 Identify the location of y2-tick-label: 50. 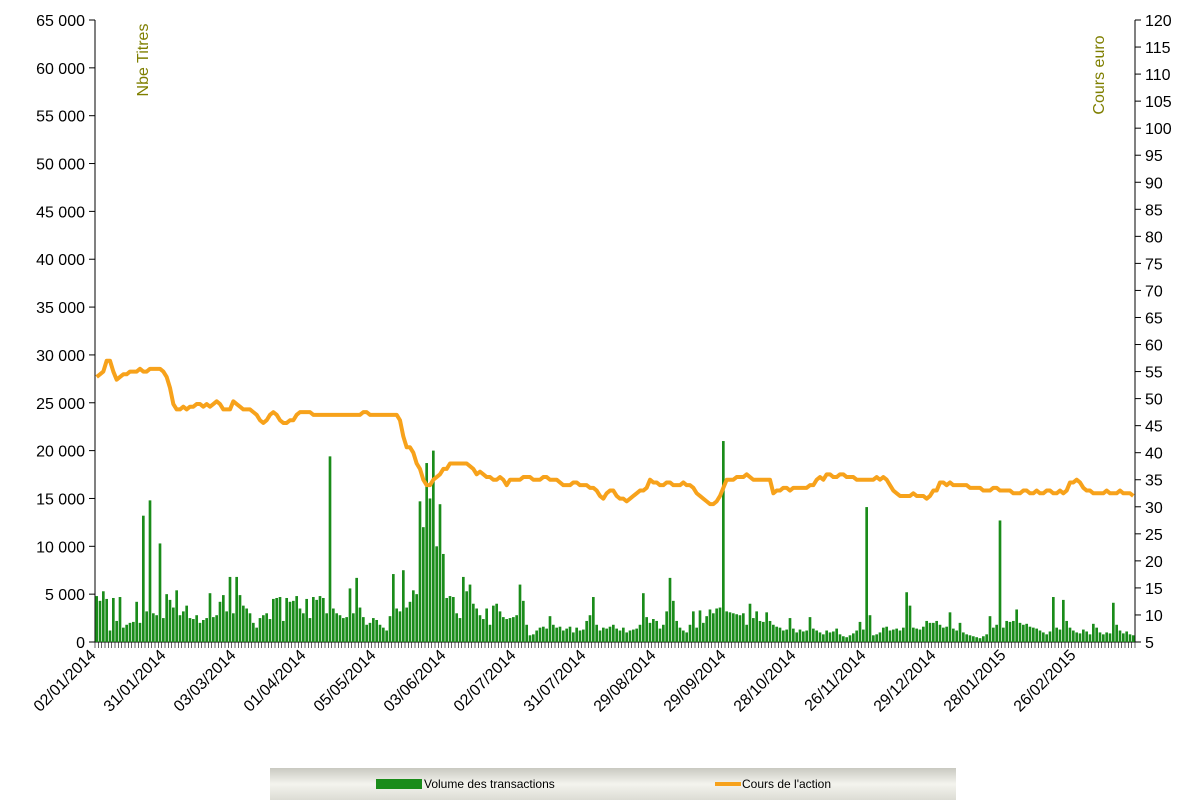
(1154, 400).